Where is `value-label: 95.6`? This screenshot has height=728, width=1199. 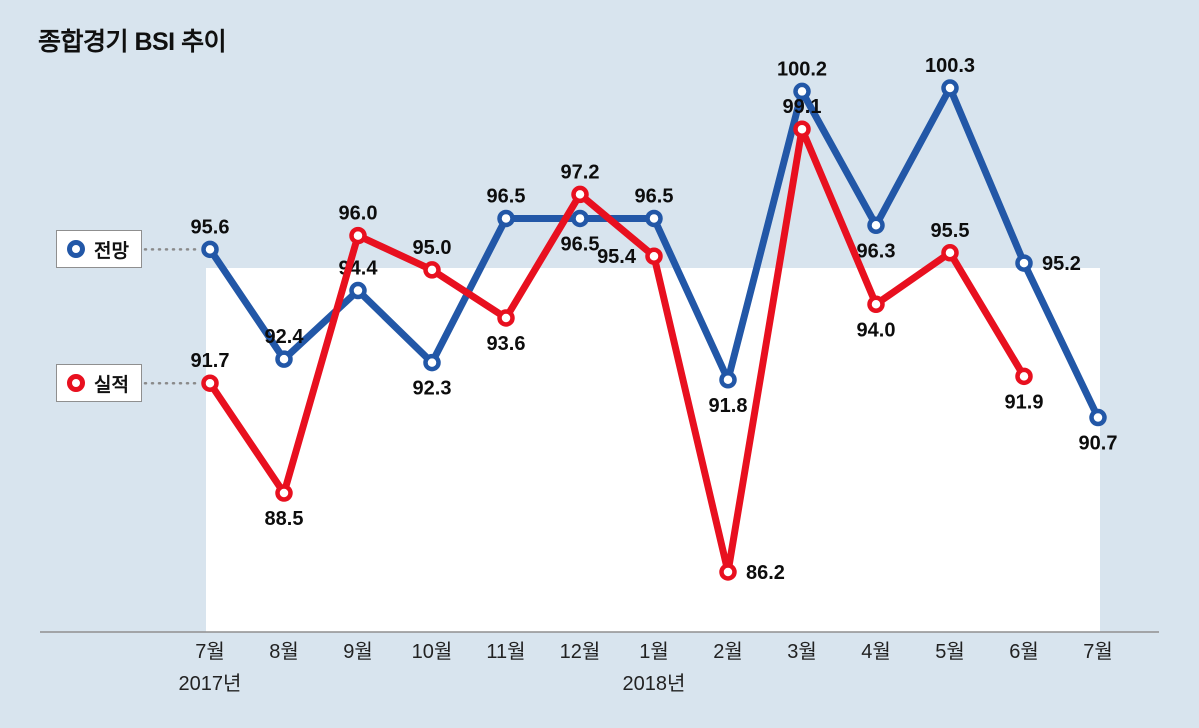
value-label: 95.6 is located at coordinates (210, 227).